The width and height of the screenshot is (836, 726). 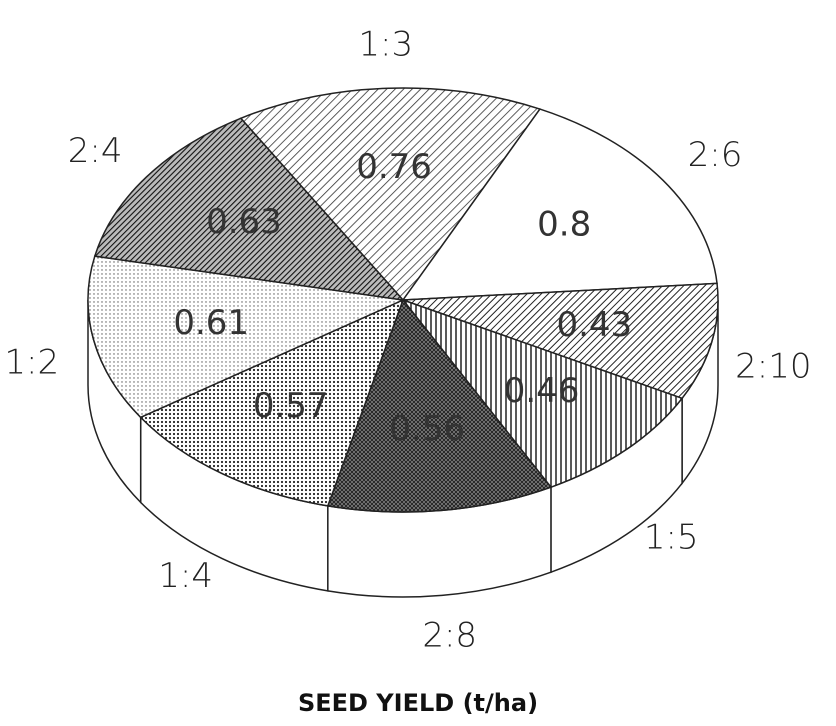 What do you see at coordinates (594, 325) in the screenshot?
I see `value-label: 0.43` at bounding box center [594, 325].